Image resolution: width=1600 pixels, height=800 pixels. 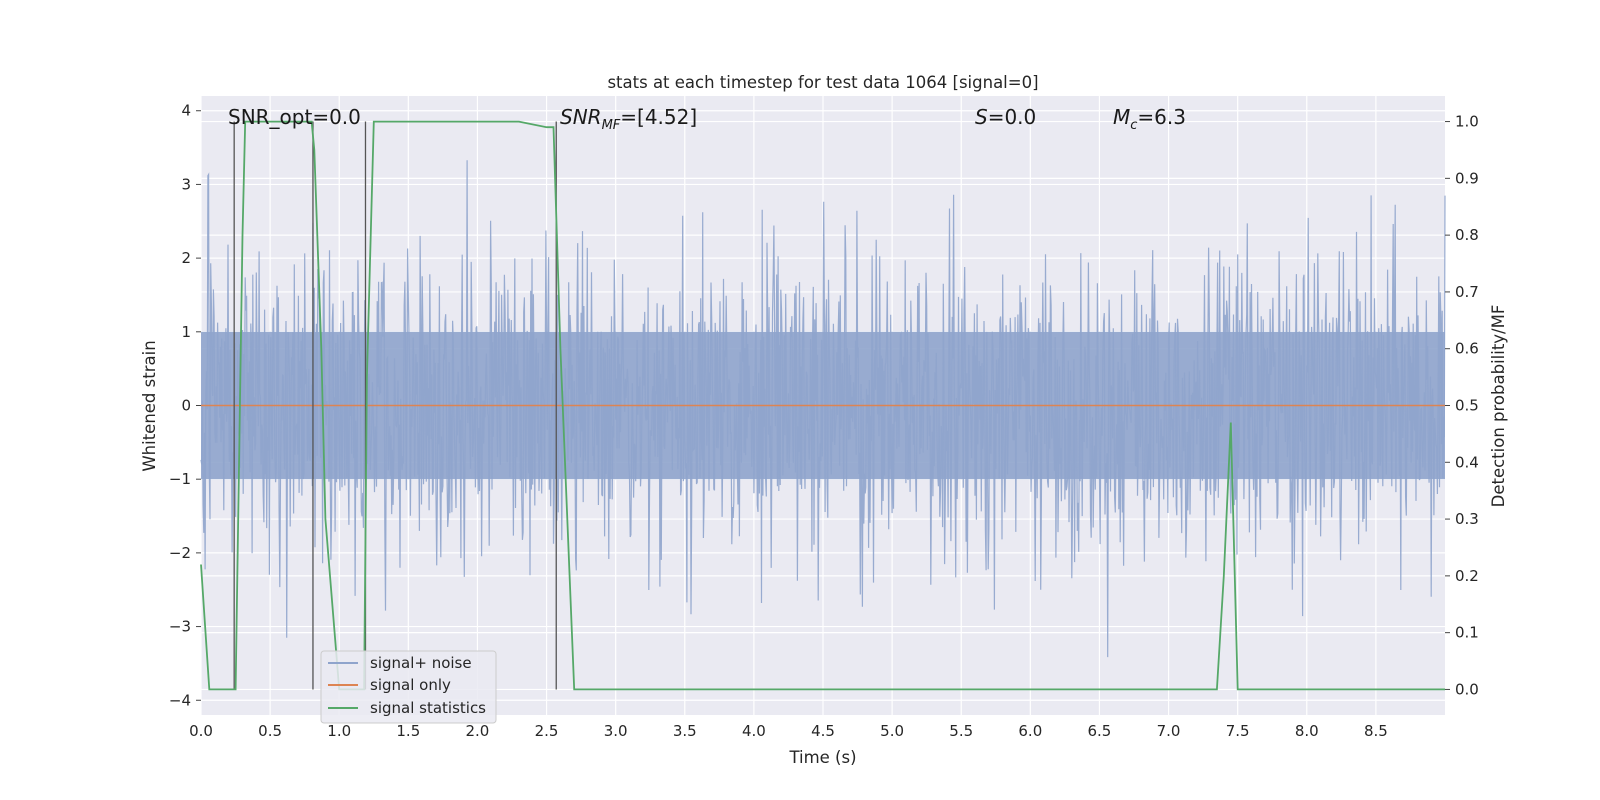 I want to click on x-tick-label: 6.0, so click(x=1030, y=731).